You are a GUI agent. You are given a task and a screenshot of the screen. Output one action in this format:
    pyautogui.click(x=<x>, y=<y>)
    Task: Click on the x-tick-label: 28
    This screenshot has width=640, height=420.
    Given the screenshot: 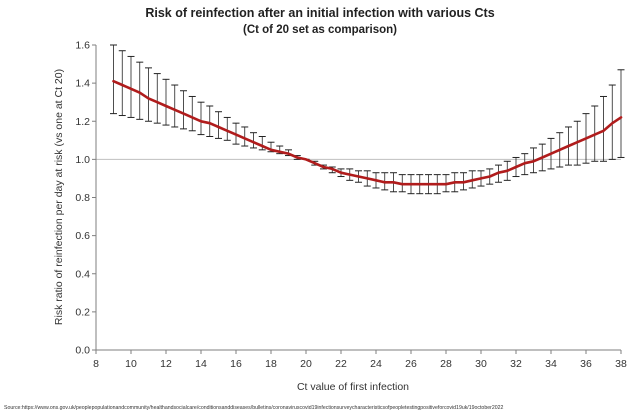 What is the action you would take?
    pyautogui.click(x=446, y=364)
    